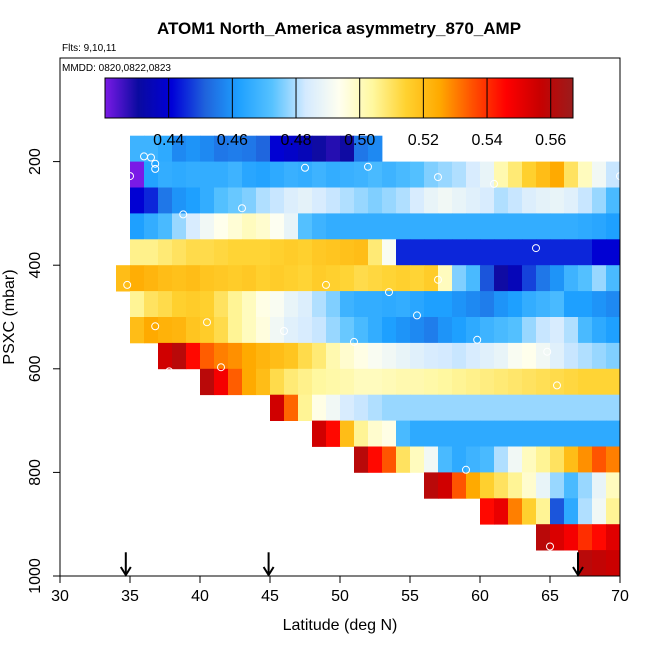 The width and height of the screenshot is (650, 650). I want to click on y-tick-label: 1000, so click(35, 576).